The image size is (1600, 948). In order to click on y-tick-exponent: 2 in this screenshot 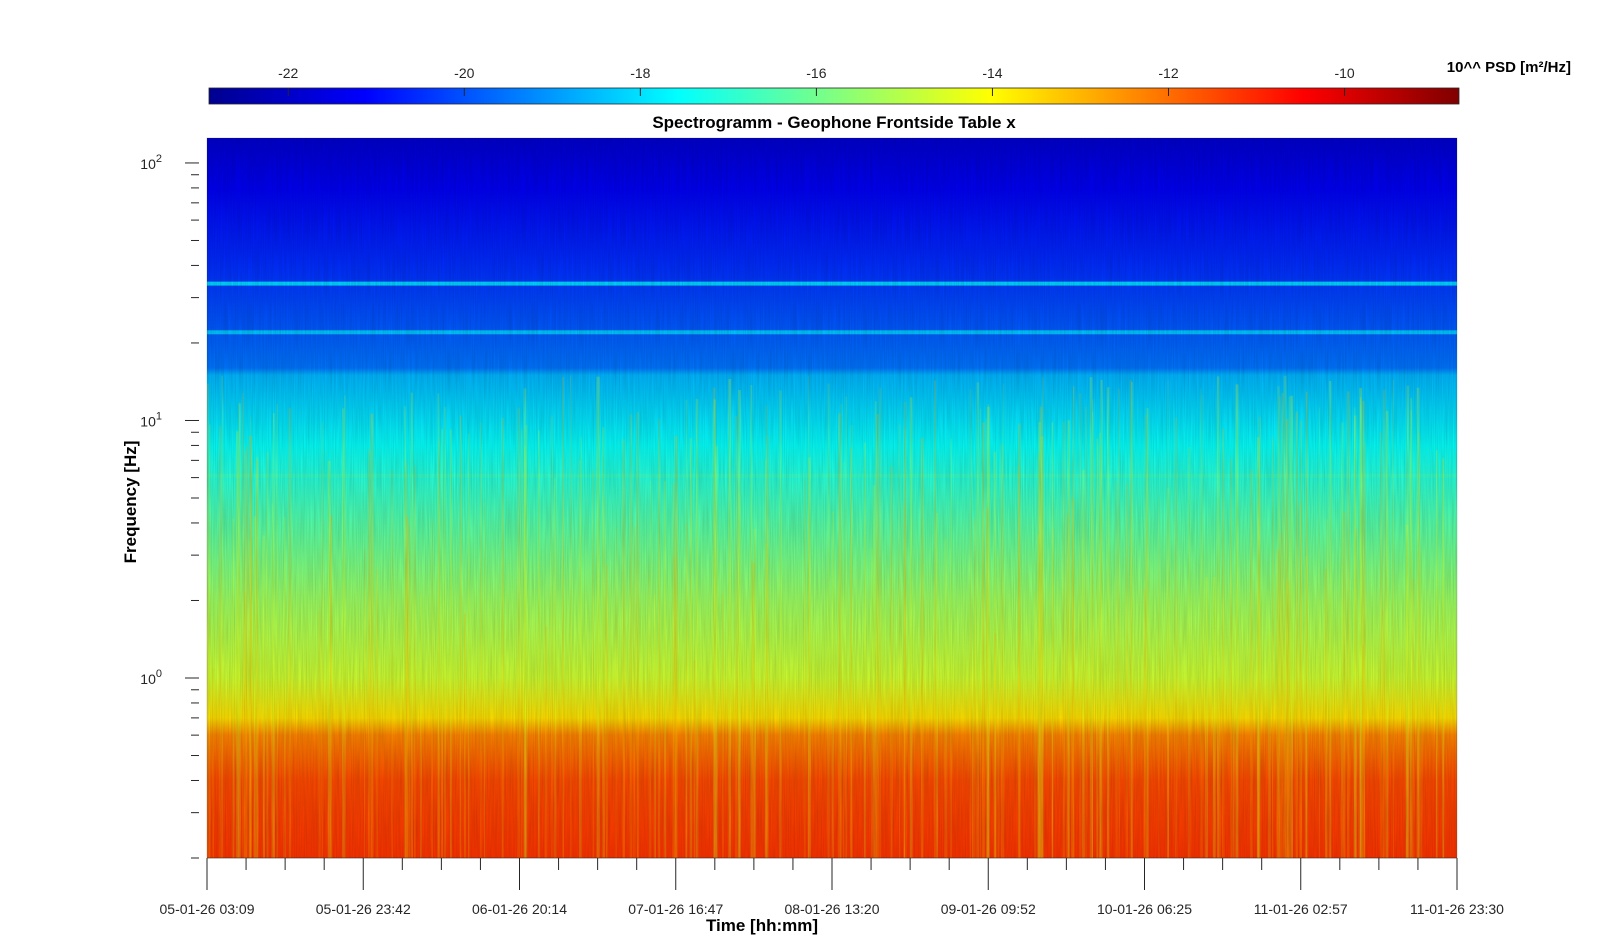, I will do `click(159, 159)`.